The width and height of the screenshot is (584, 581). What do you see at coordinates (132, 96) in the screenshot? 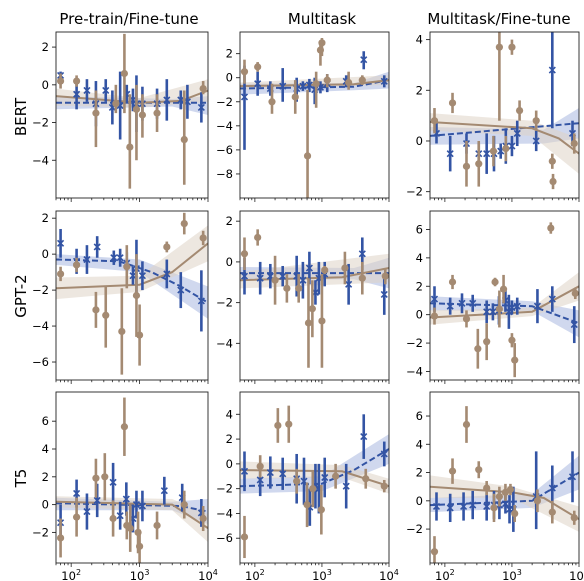
I see `fit-line-brown` at bounding box center [132, 96].